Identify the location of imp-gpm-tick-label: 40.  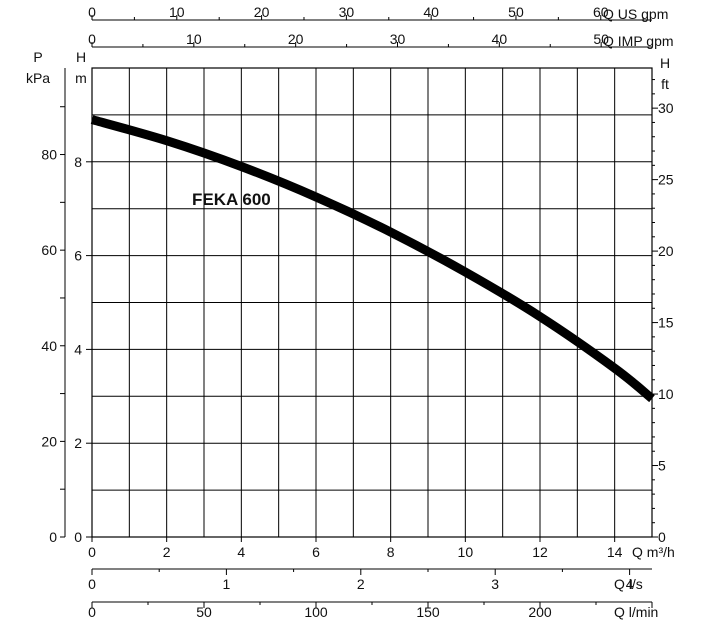
(500, 39).